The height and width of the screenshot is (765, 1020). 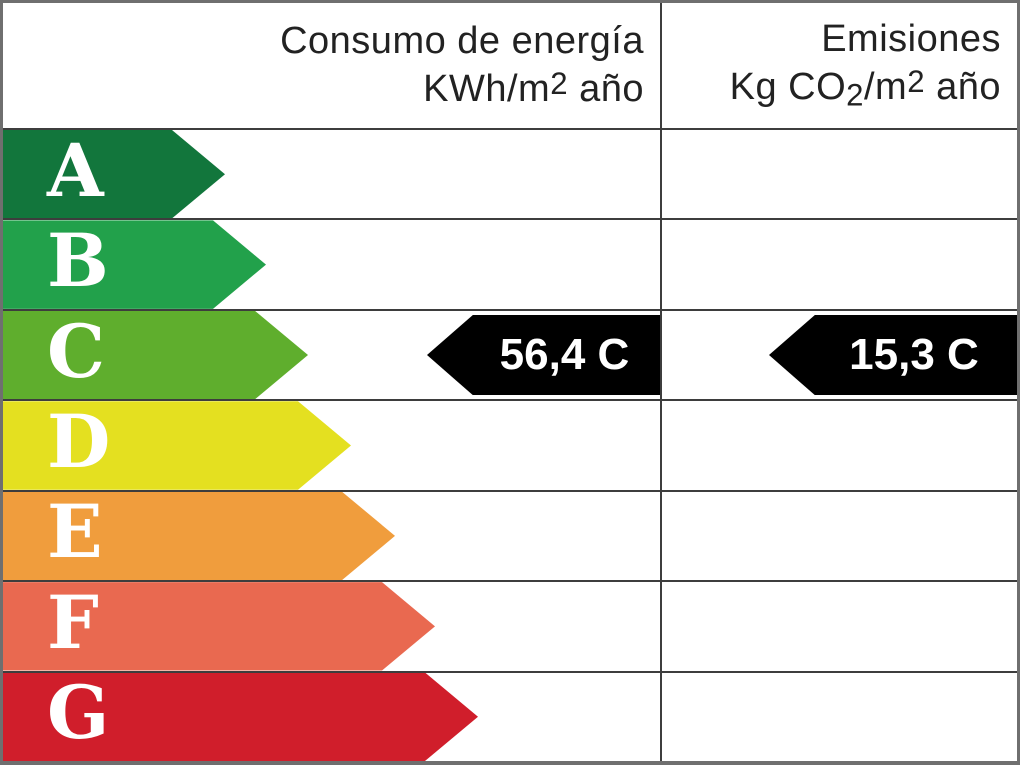 I want to click on consumption-cell-a: A, so click(x=332, y=174).